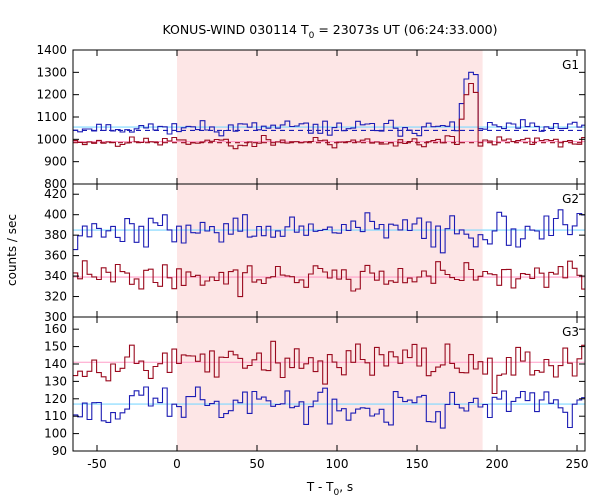  What do you see at coordinates (55, 317) in the screenshot?
I see `y-tick-label: 300` at bounding box center [55, 317].